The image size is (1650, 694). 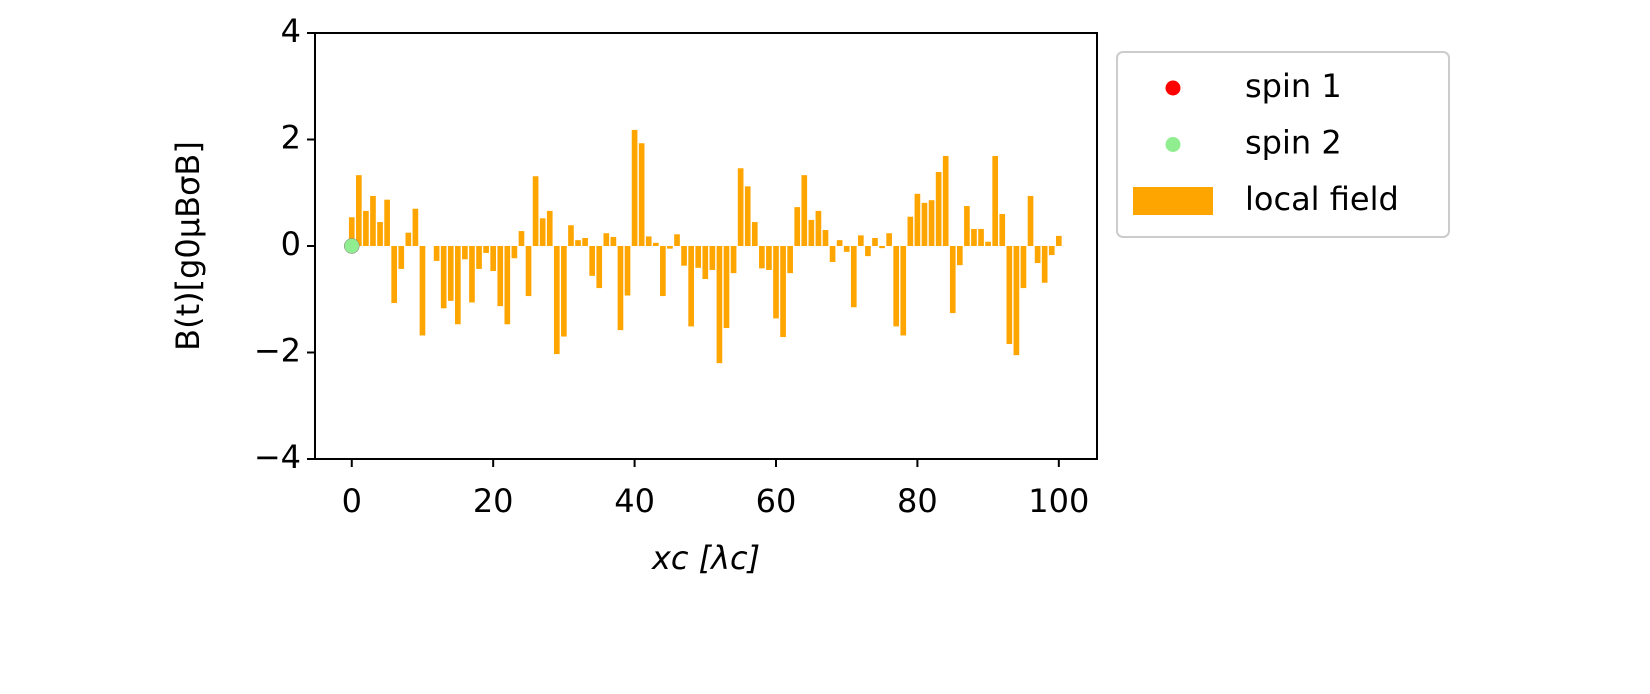 What do you see at coordinates (1322, 199) in the screenshot?
I see `legend-label: local field` at bounding box center [1322, 199].